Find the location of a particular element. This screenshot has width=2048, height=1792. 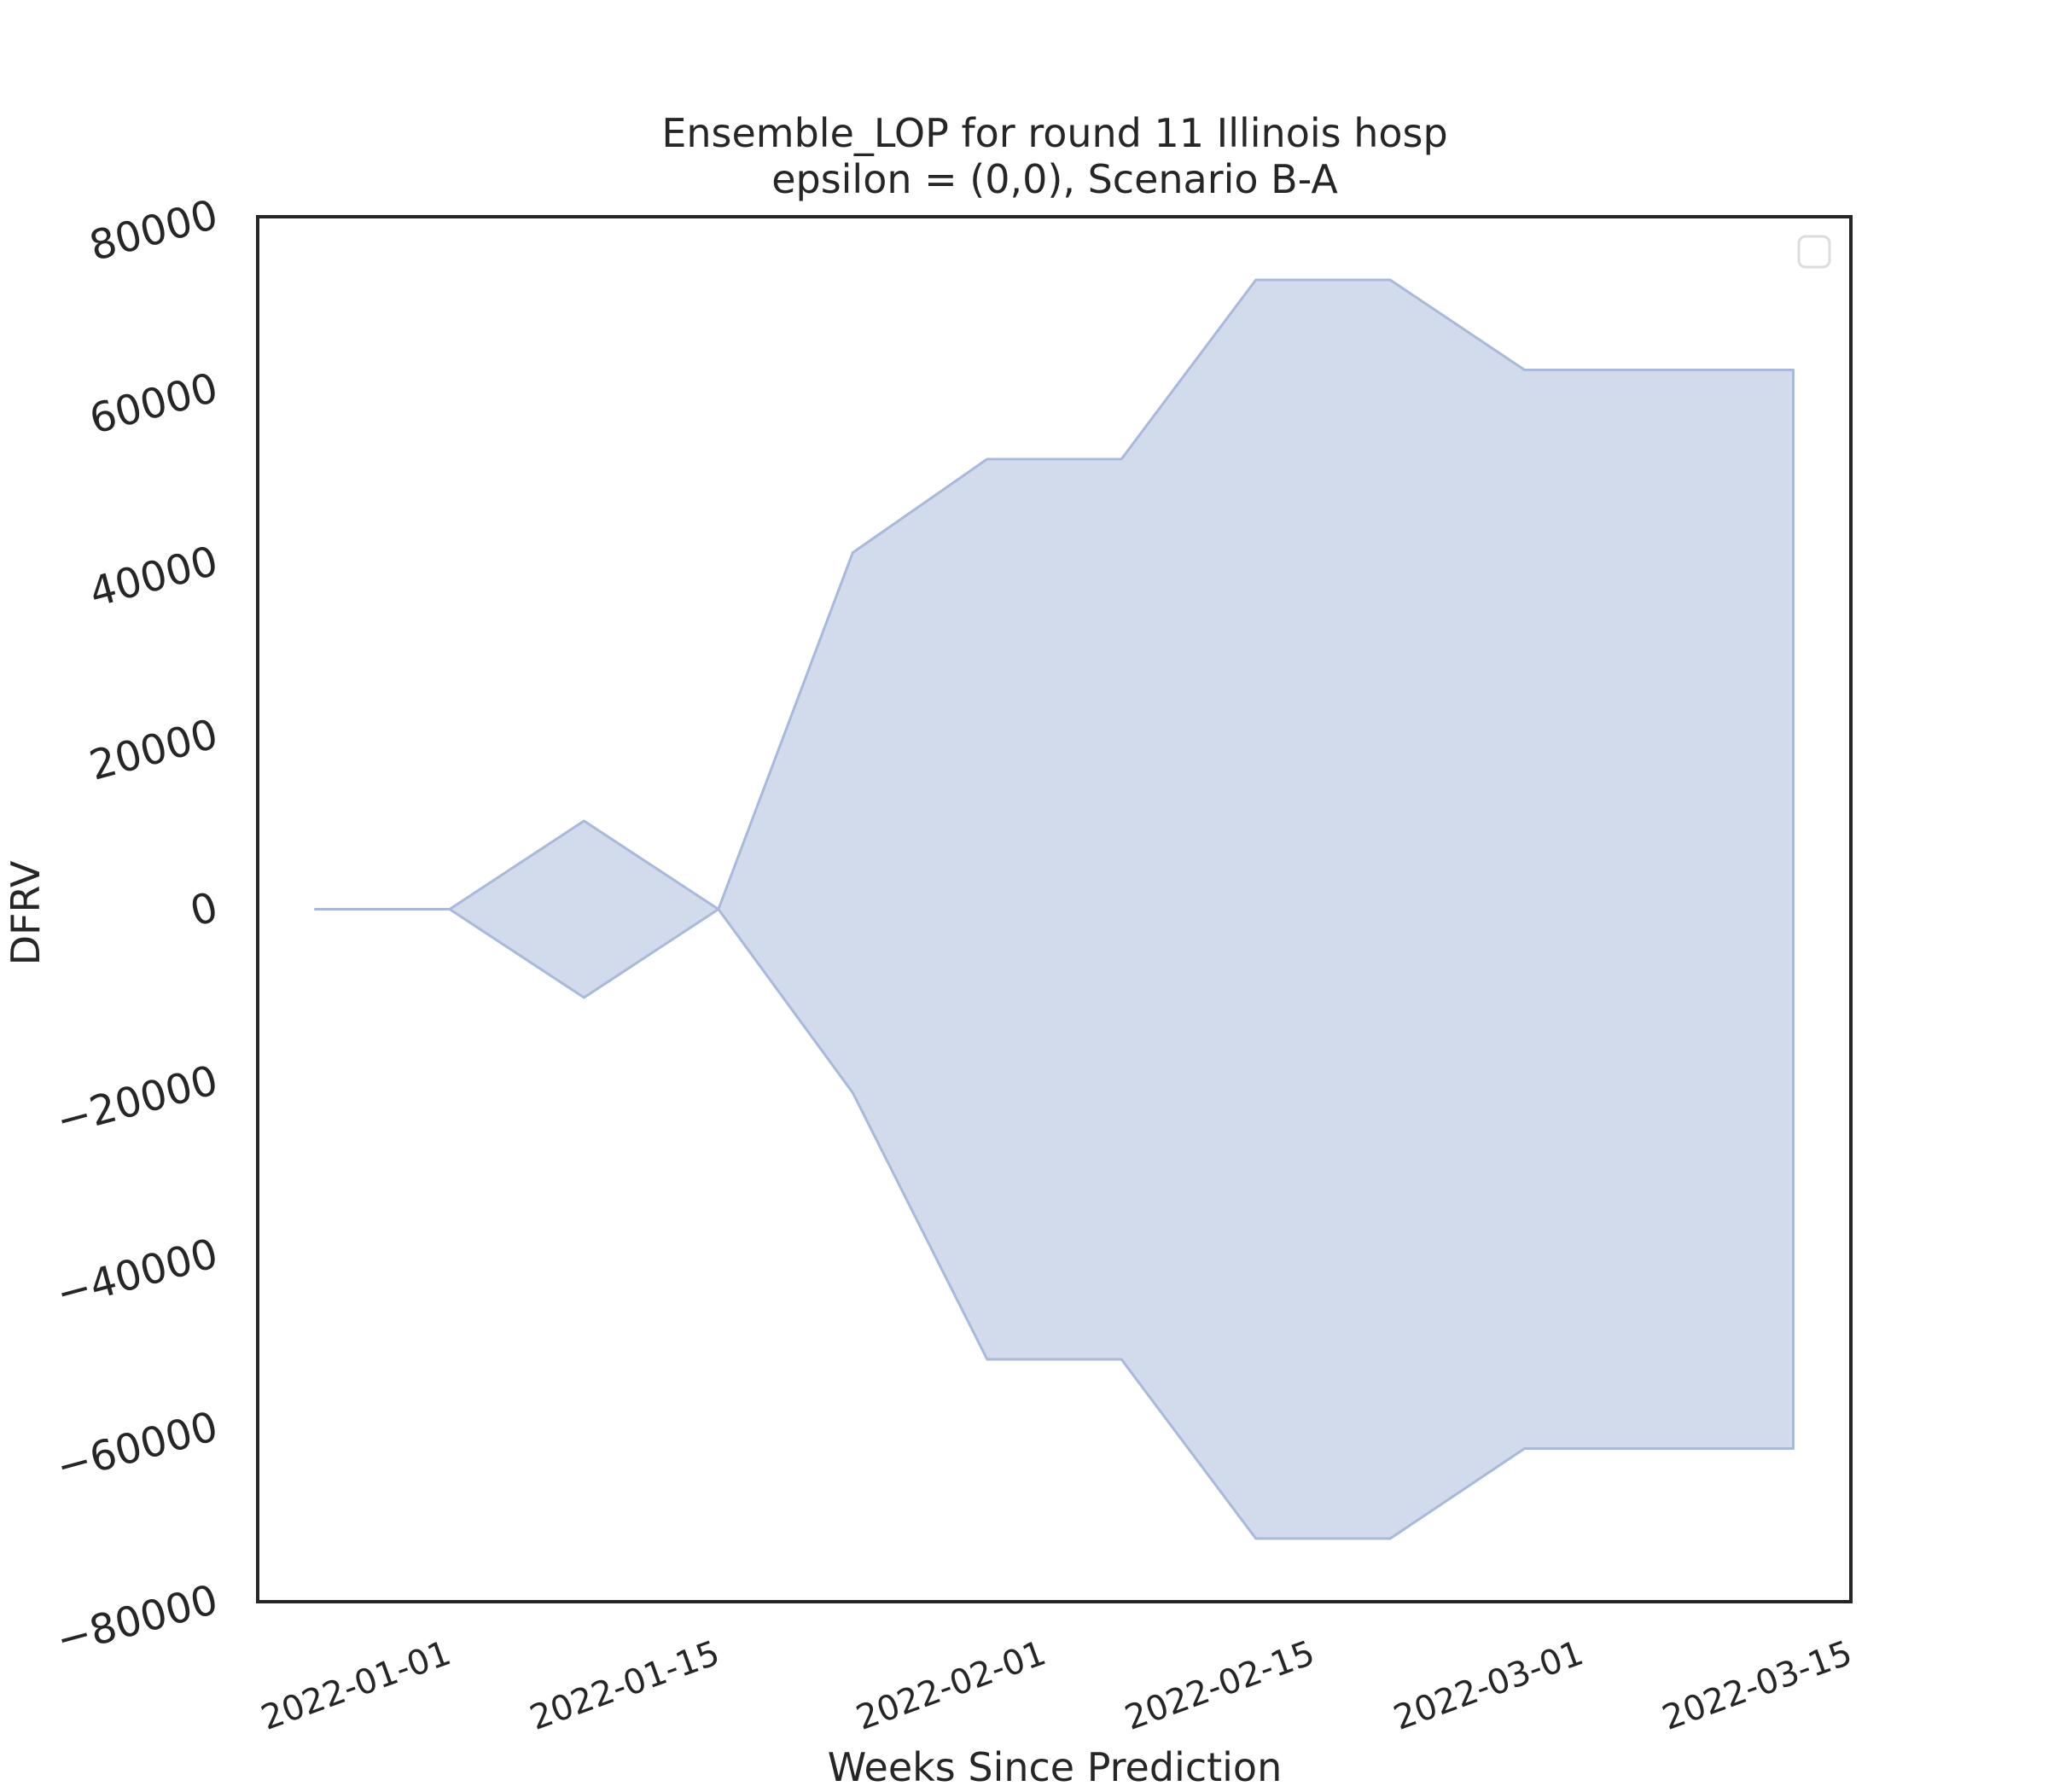

y-tick-label: −40000 is located at coordinates (137, 1274).